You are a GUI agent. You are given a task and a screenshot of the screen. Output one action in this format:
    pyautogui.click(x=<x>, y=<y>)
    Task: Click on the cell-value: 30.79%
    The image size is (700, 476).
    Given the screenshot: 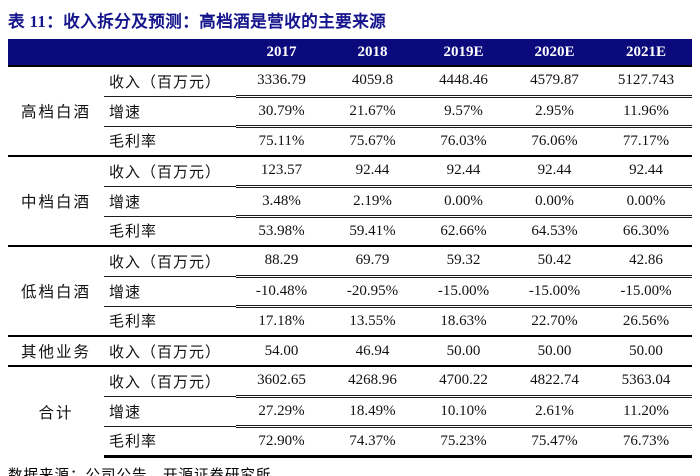 What is the action you would take?
    pyautogui.click(x=281, y=110)
    